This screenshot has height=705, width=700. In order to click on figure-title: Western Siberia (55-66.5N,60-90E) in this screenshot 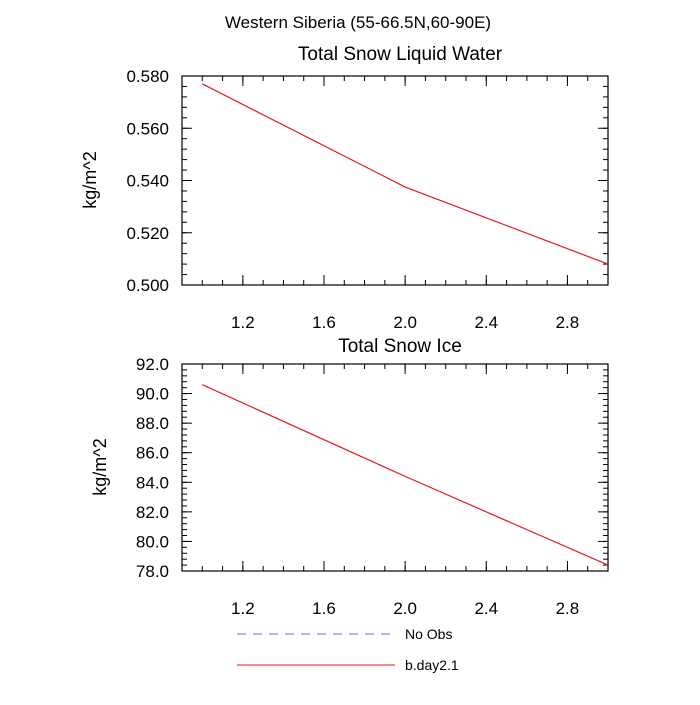, I will do `click(358, 22)`.